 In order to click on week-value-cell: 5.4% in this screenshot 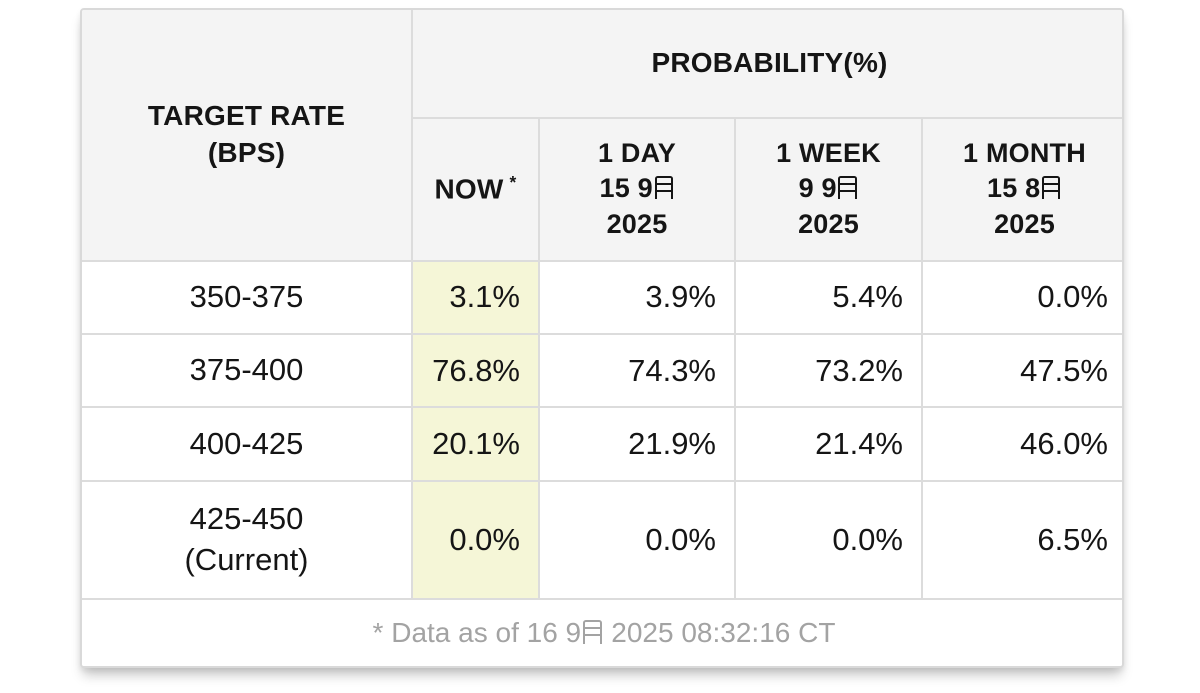, I will do `click(828, 297)`.